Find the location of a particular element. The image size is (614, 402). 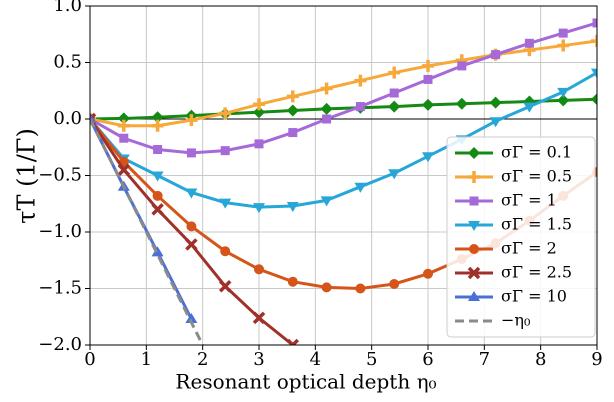

x-tick-label: 7 is located at coordinates (484, 359).